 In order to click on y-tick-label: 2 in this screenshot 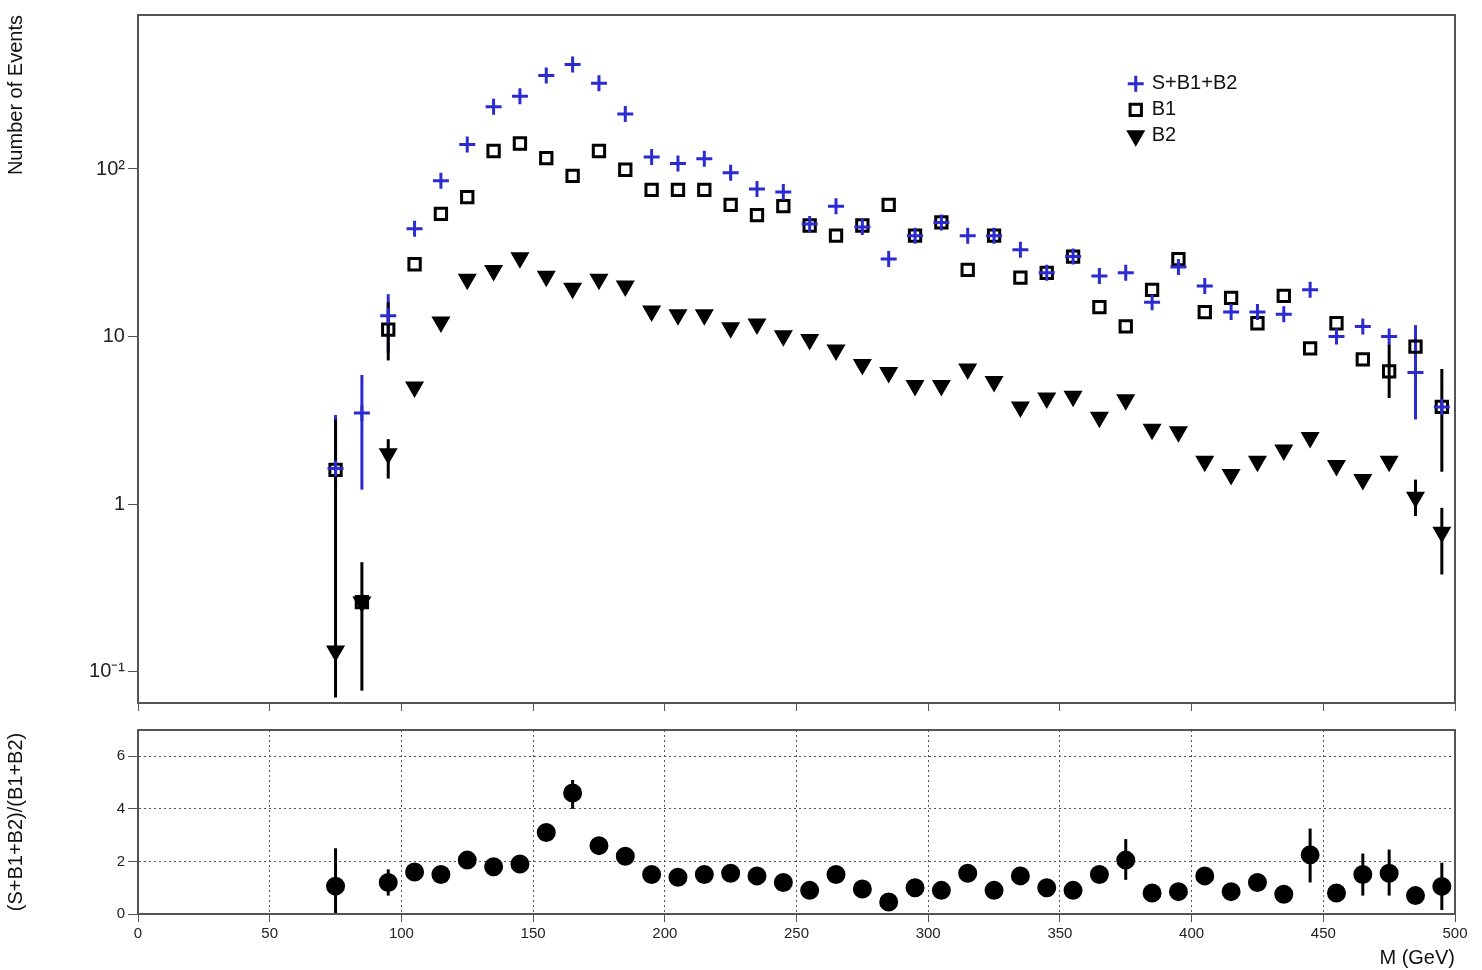, I will do `click(120, 860)`.